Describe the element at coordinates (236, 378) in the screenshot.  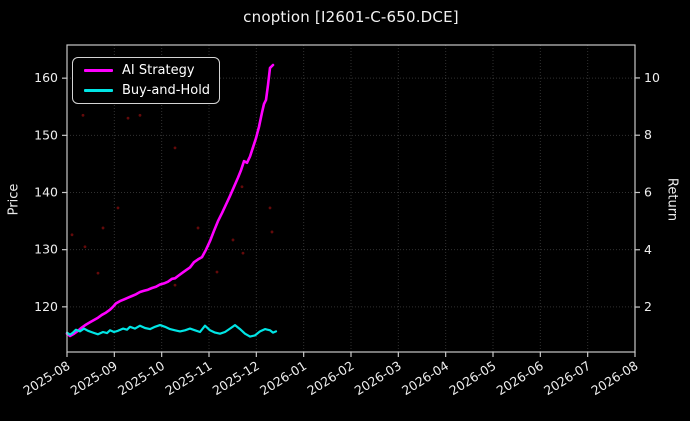
I see `x-tick-label: 2025-12` at that location.